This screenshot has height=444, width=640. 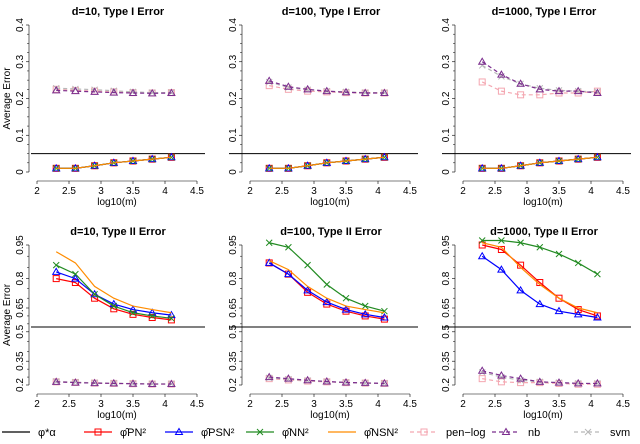 What do you see at coordinates (446, 361) in the screenshot?
I see `y-tick-label: 0.35` at bounding box center [446, 361].